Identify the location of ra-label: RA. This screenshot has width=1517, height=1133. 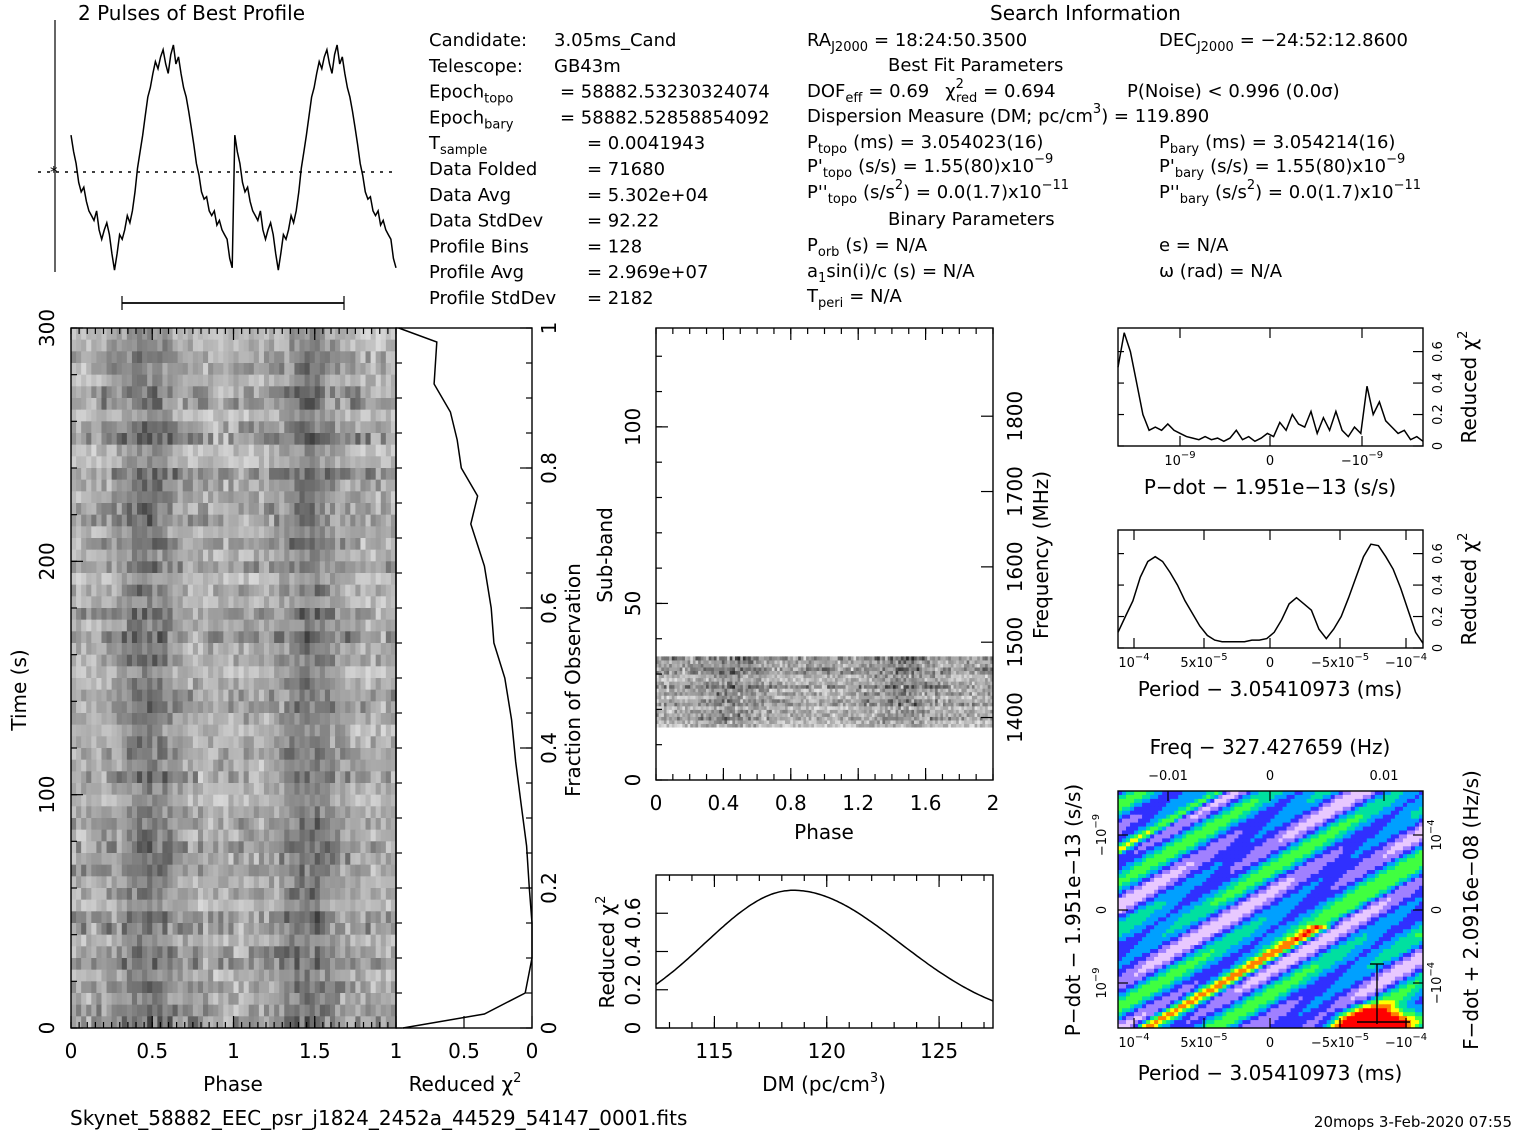
(819, 40).